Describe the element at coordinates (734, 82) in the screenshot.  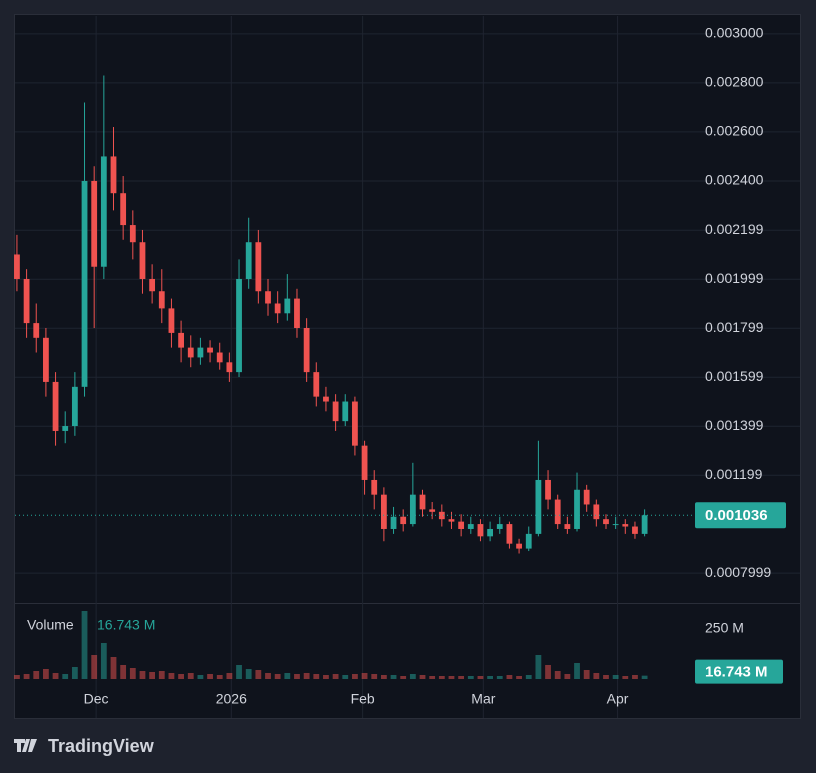
I see `y-tick-label: 0.002800` at that location.